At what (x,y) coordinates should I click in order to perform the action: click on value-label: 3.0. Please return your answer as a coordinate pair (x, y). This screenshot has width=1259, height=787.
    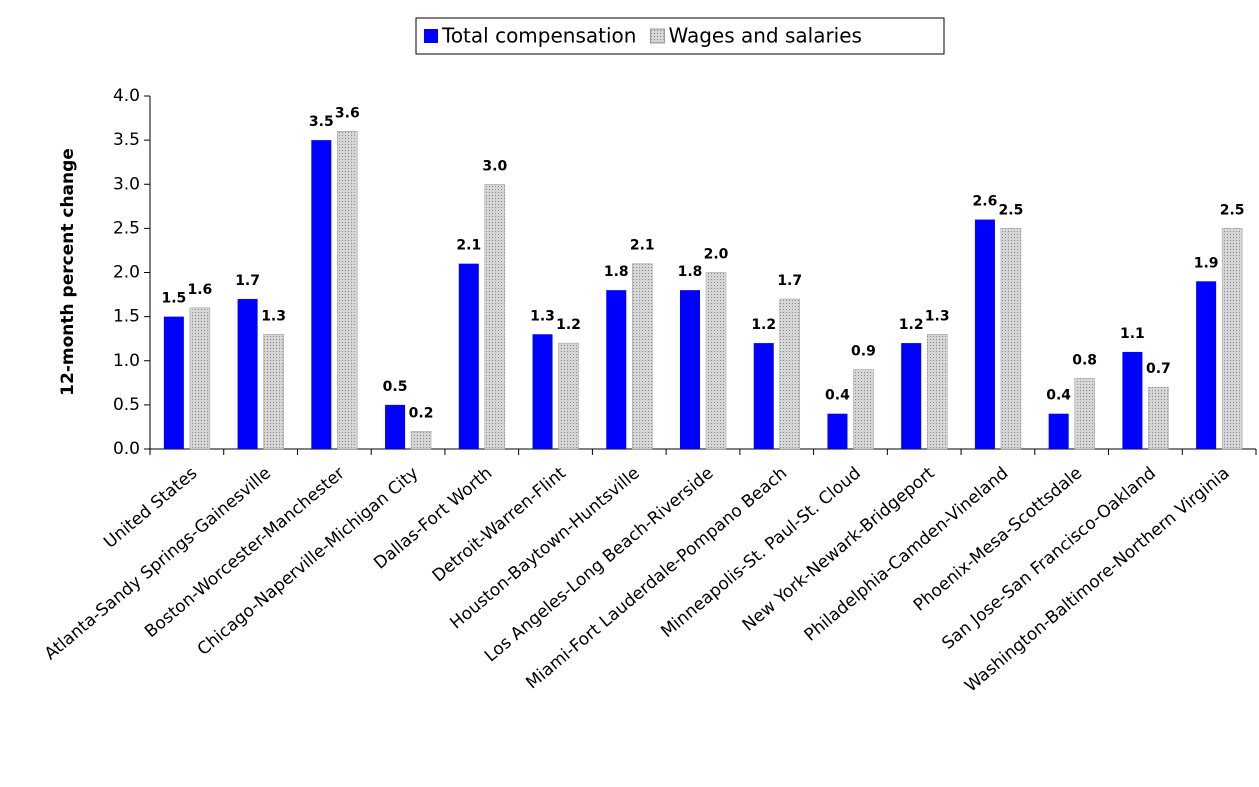
    Looking at the image, I should click on (494, 166).